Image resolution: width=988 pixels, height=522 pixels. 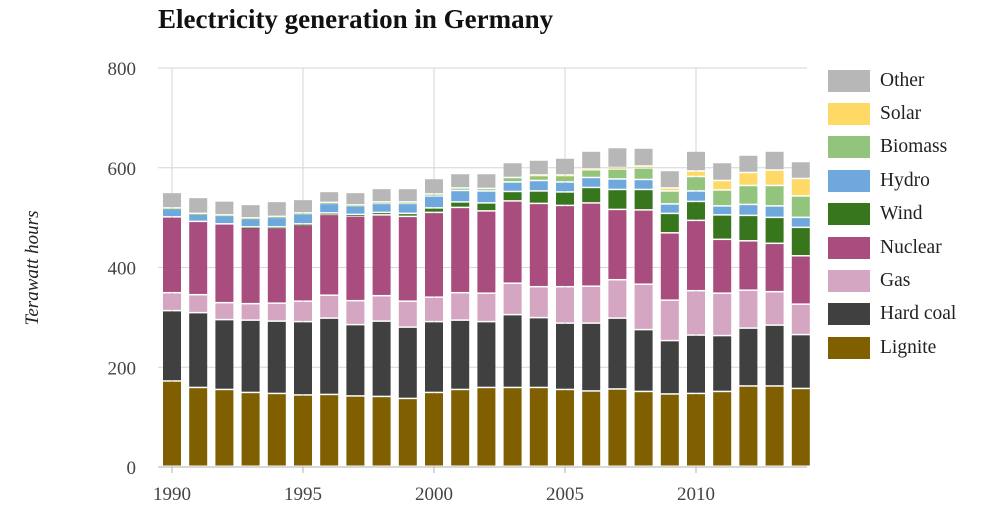 I want to click on legend-item-hard-coal: Hard coal, so click(x=892, y=314).